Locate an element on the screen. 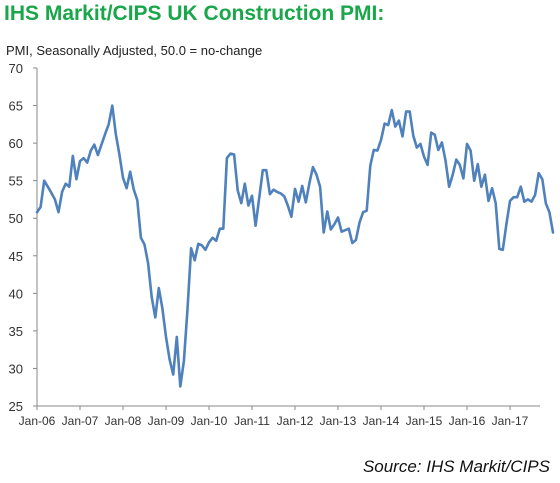 This screenshot has height=483, width=560. x-tick-label: Jan-14 is located at coordinates (381, 421).